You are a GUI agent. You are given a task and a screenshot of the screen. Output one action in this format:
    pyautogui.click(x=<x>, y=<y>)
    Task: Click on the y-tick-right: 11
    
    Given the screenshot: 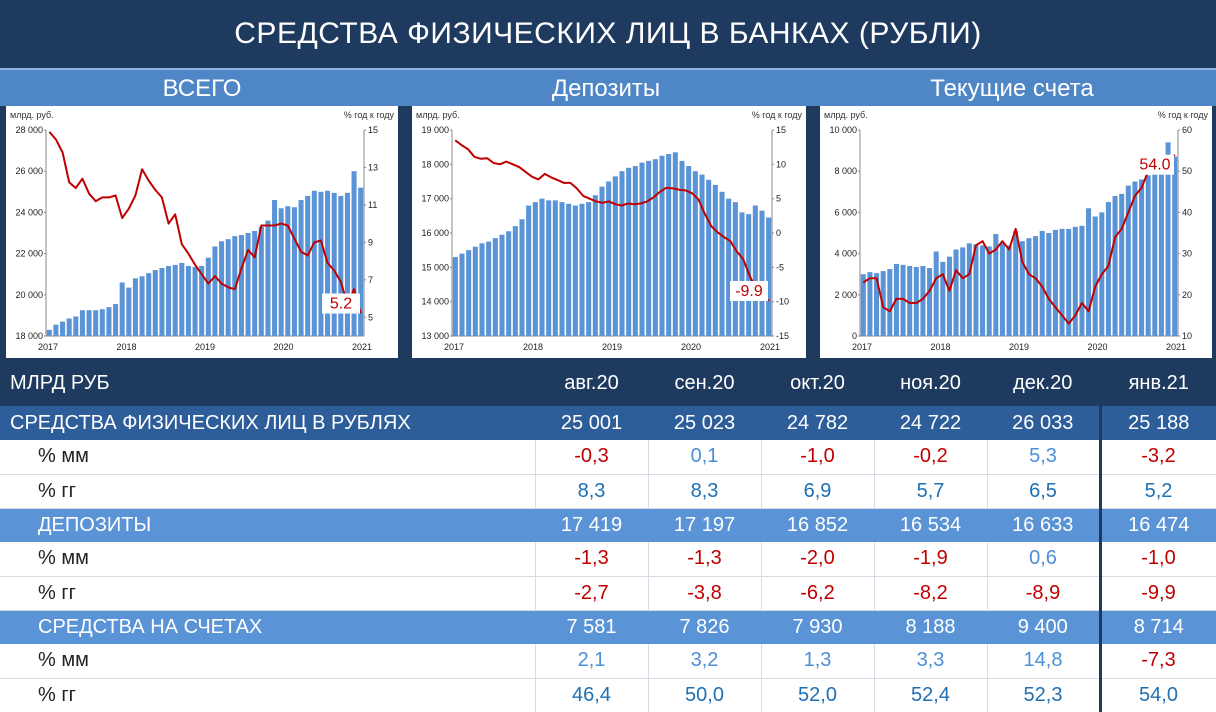 What is the action you would take?
    pyautogui.click(x=372, y=205)
    